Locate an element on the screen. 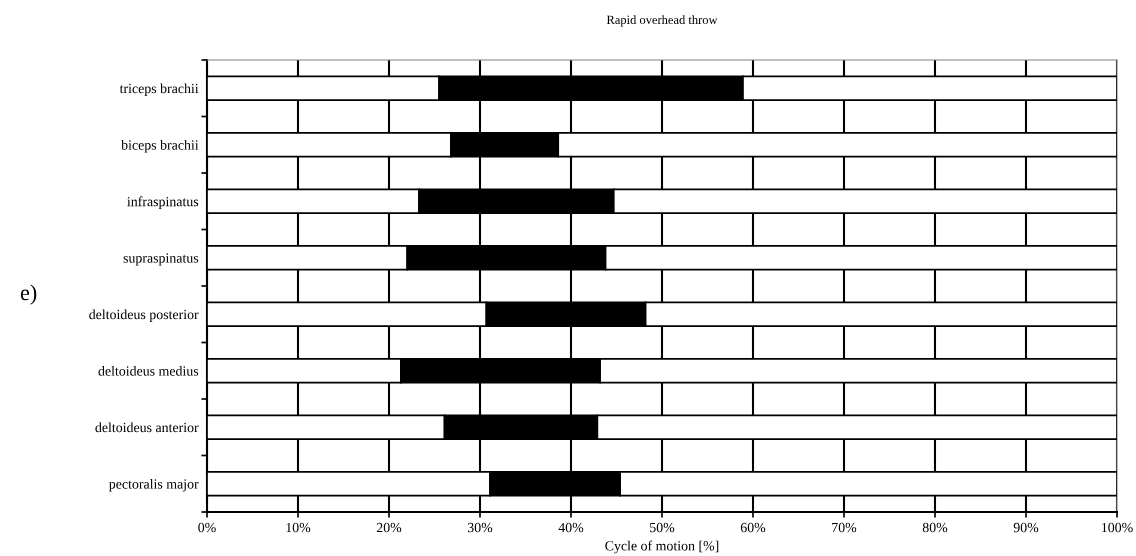 The width and height of the screenshot is (1136, 556). y-tick-label: deltoideus anterior is located at coordinates (147, 427).